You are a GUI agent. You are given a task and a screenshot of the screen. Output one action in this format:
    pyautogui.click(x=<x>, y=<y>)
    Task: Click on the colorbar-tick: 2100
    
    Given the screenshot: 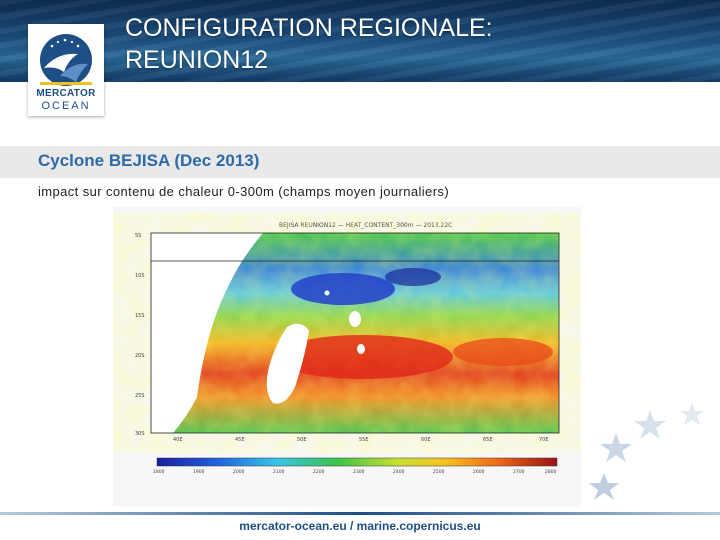 What is the action you would take?
    pyautogui.click(x=279, y=472)
    